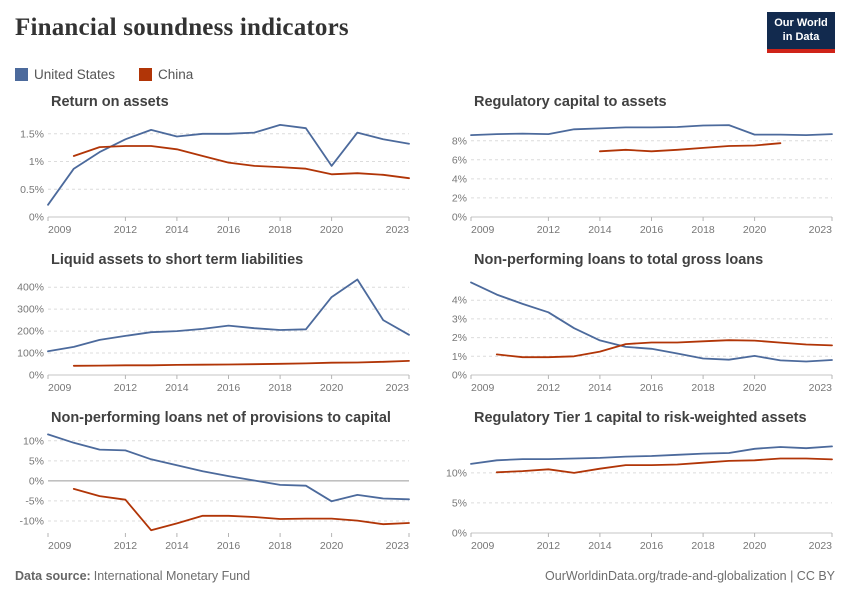  What do you see at coordinates (459, 319) in the screenshot?
I see `y-tick-label: 3%` at bounding box center [459, 319].